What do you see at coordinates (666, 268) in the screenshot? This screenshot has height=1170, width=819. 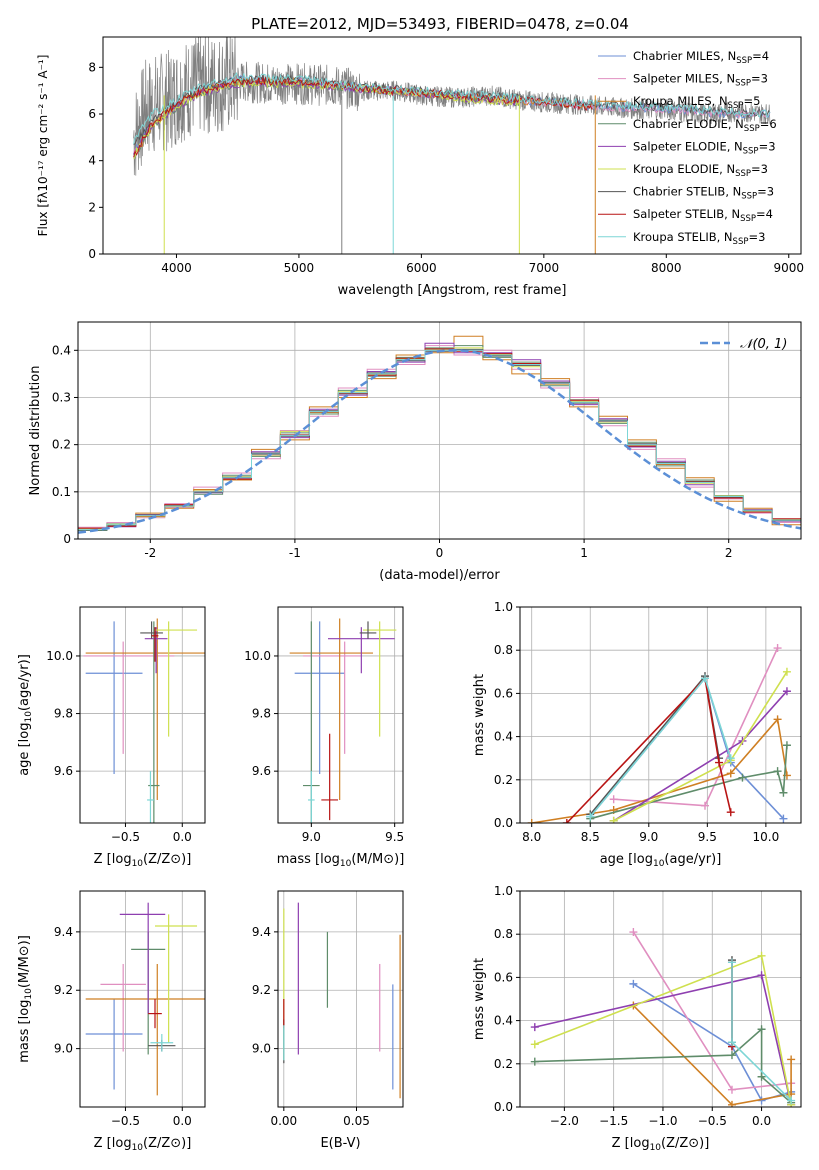 I see `spectrum-xtick-label: 8000` at bounding box center [666, 268].